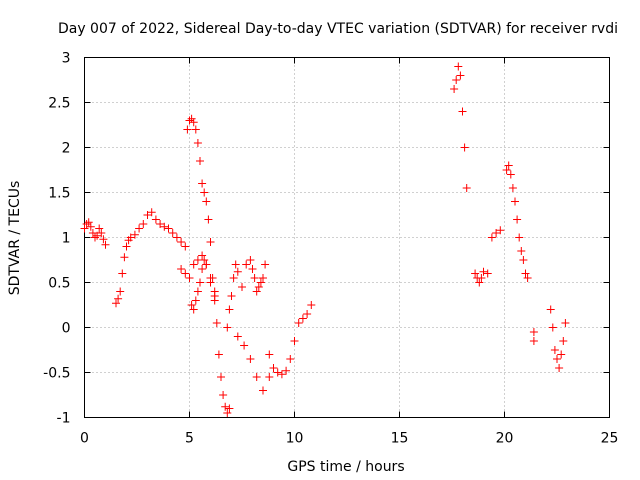  Describe the element at coordinates (64, 419) in the screenshot. I see `y-tick-label: -1` at that location.